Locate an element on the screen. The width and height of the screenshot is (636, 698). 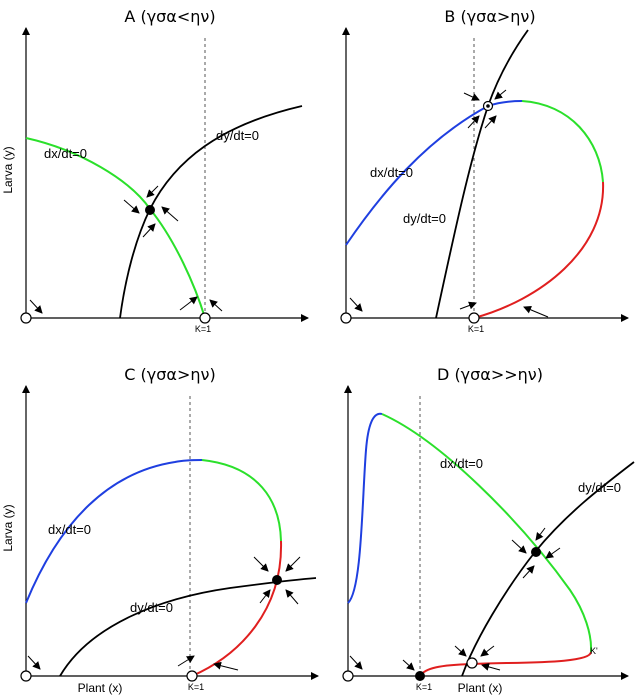
panel-d-dx-nullcline-red is located at coordinates (505, 664).